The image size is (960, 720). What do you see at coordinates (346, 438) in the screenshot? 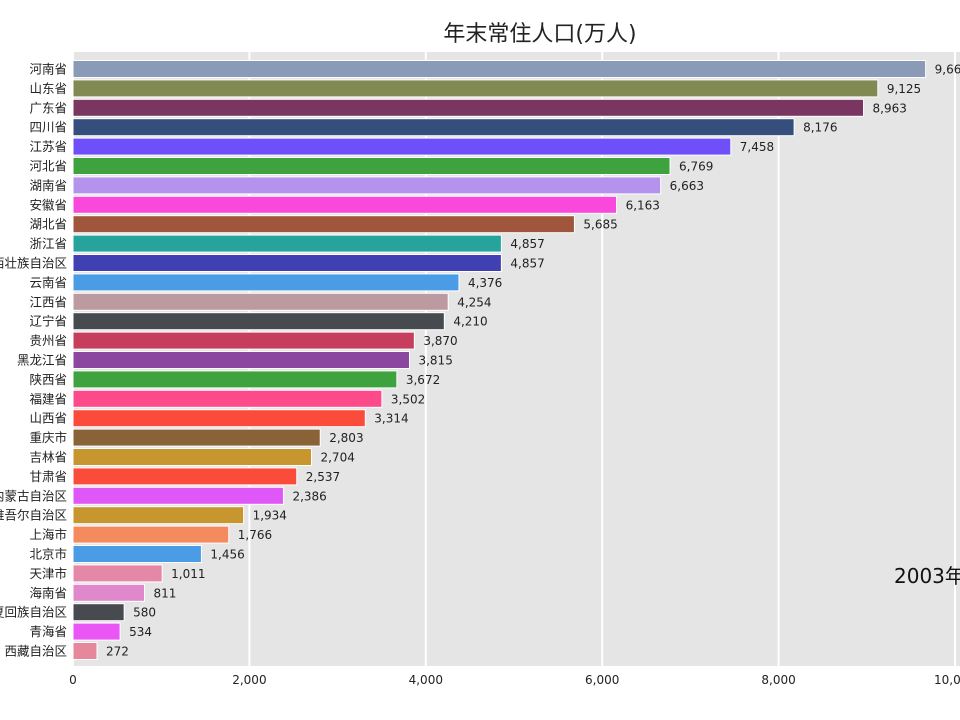
I see `value-label: 2,803` at bounding box center [346, 438].